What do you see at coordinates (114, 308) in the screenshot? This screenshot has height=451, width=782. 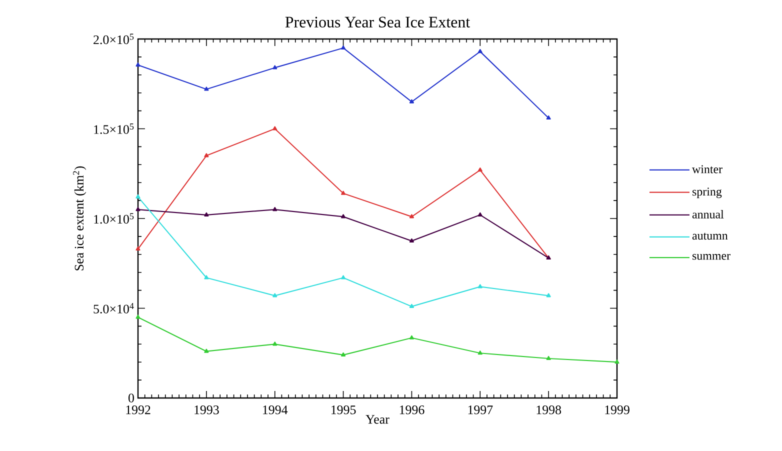 I see `y-tick-label: 5.0×10$^{4}$` at bounding box center [114, 308].